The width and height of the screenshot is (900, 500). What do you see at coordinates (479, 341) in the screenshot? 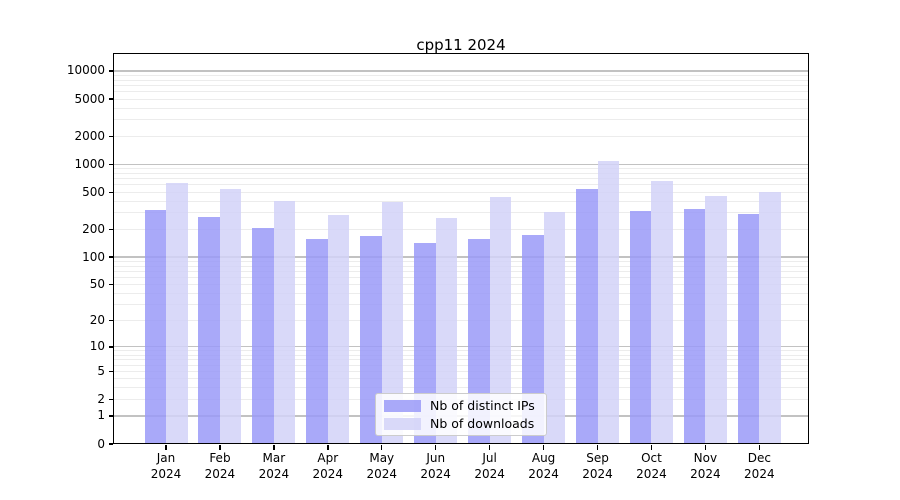
I see `bar-distinct_ips-jul` at bounding box center [479, 341].